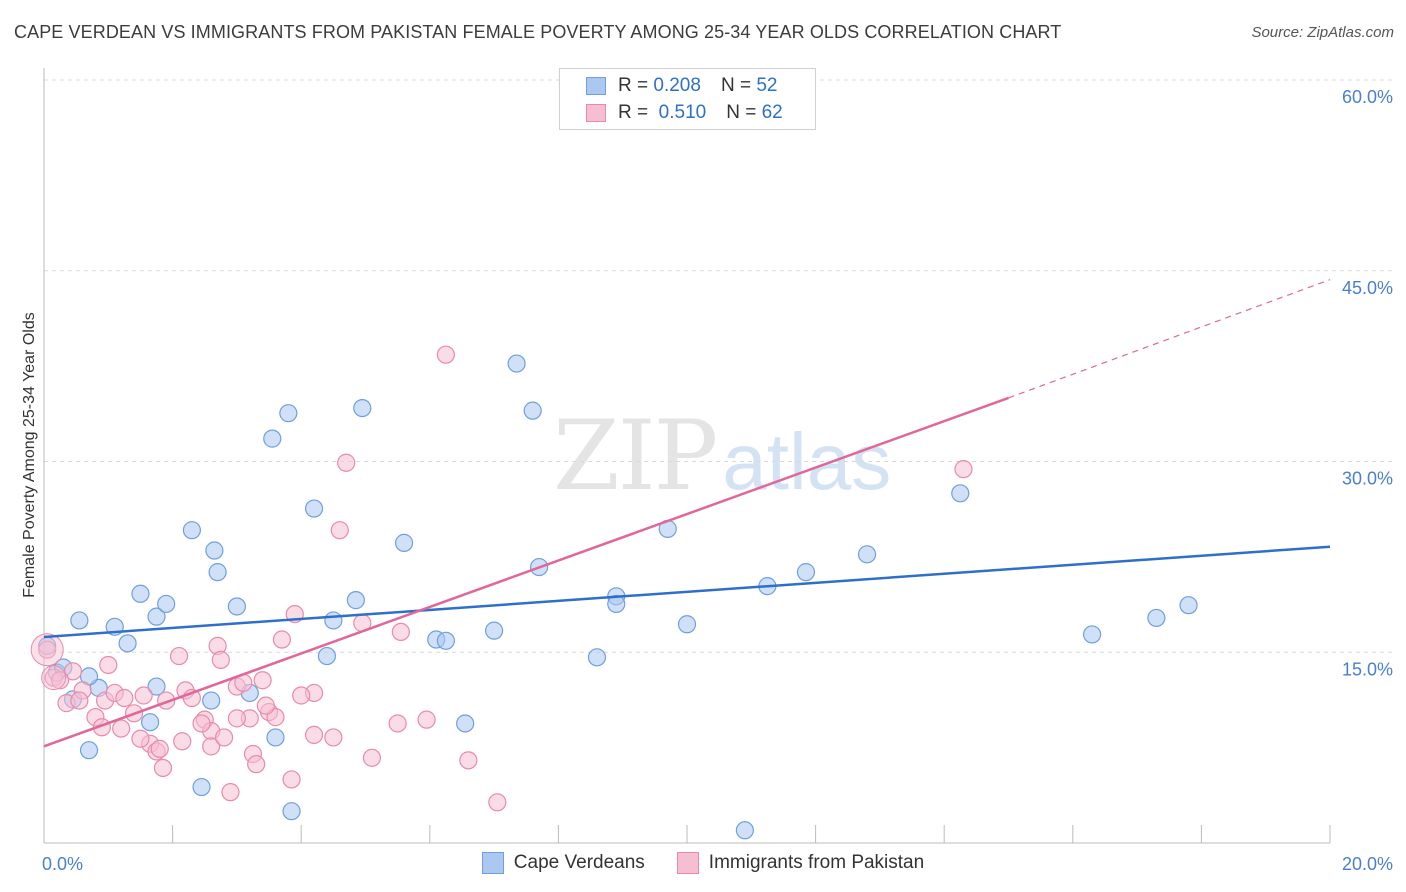 The height and width of the screenshot is (892, 1406). Describe the element at coordinates (1367, 479) in the screenshot. I see `y-tick-label: 30.0%` at that location.